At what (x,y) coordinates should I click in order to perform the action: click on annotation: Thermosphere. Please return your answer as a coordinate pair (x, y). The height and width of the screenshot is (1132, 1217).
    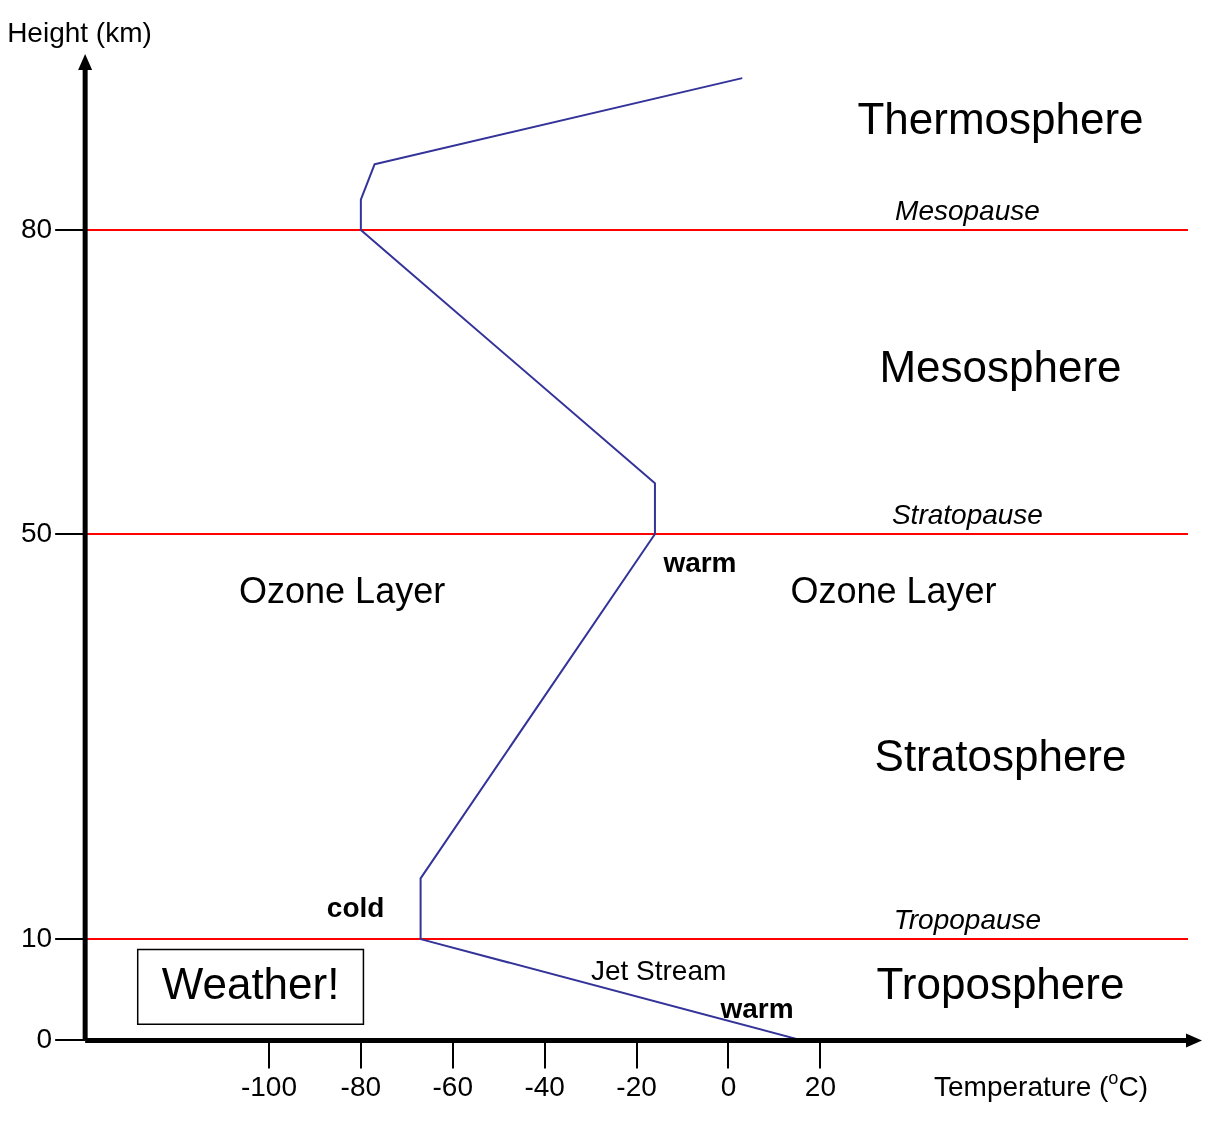
    Looking at the image, I should click on (1000, 118).